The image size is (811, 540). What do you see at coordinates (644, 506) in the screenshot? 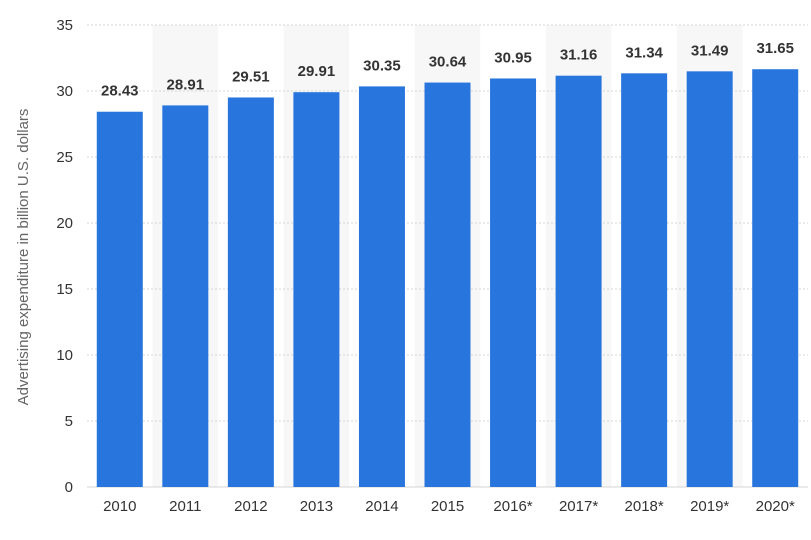
I see `x-tick-label: 2018*` at bounding box center [644, 506].